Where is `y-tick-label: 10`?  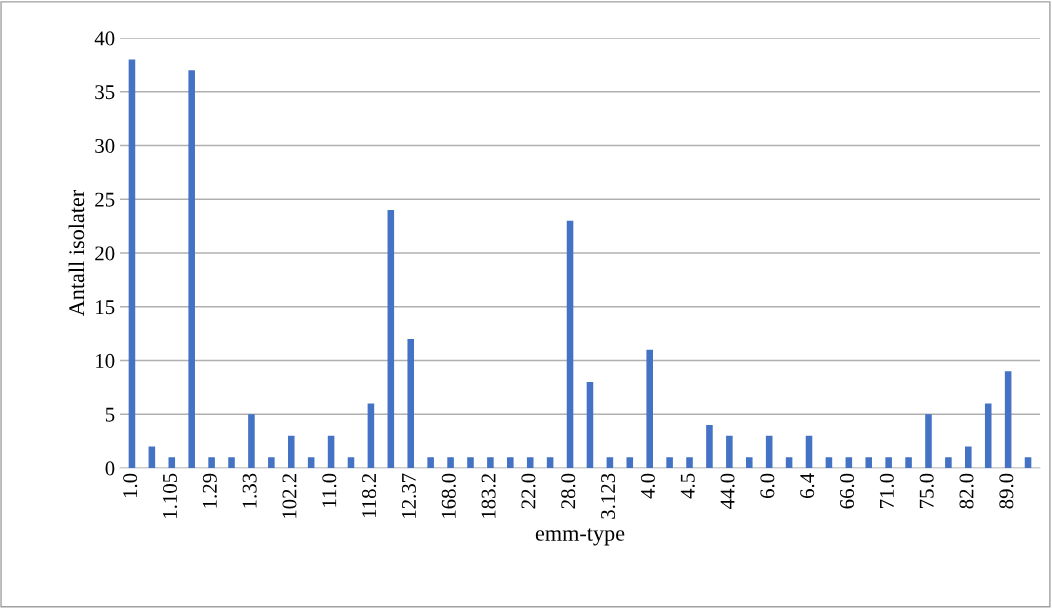 y-tick-label: 10 is located at coordinates (105, 360).